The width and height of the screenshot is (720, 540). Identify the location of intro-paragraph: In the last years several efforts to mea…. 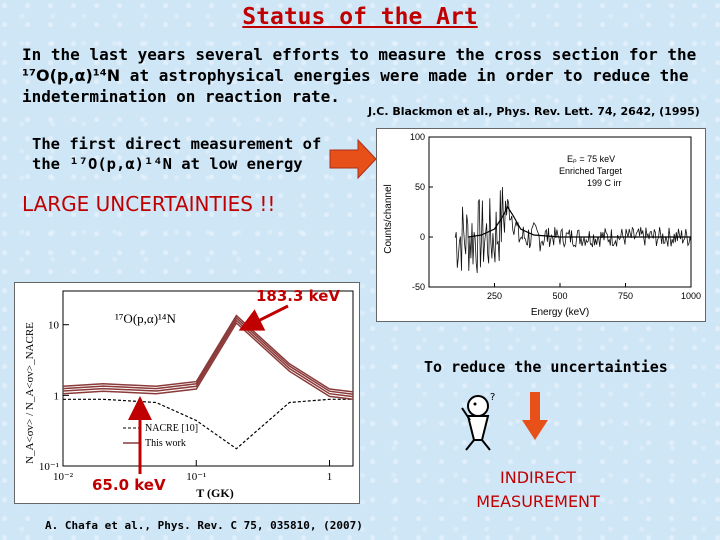
(362, 75).